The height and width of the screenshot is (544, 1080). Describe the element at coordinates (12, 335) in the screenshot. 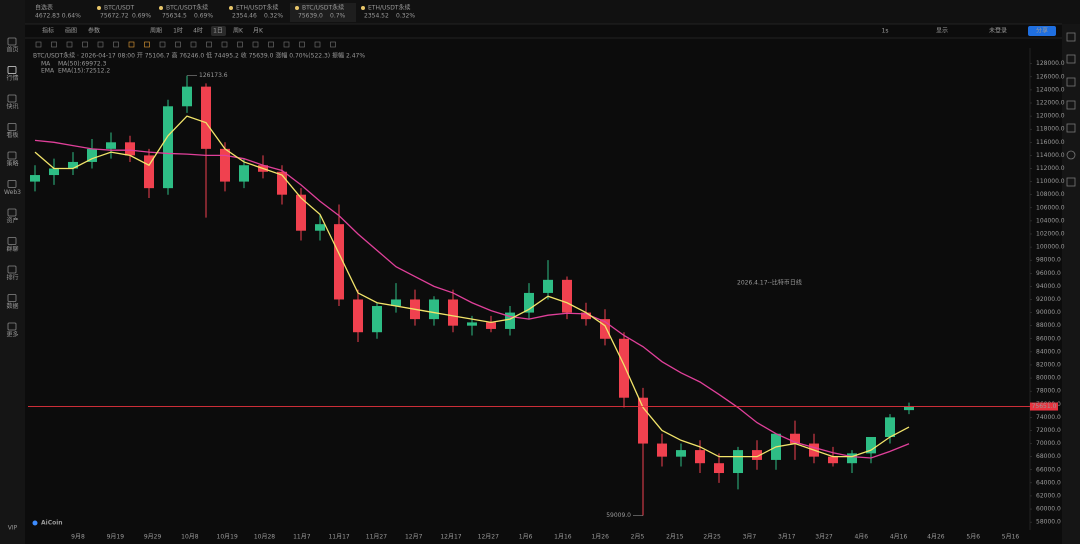

I see `sidebar-label: 更多` at that location.